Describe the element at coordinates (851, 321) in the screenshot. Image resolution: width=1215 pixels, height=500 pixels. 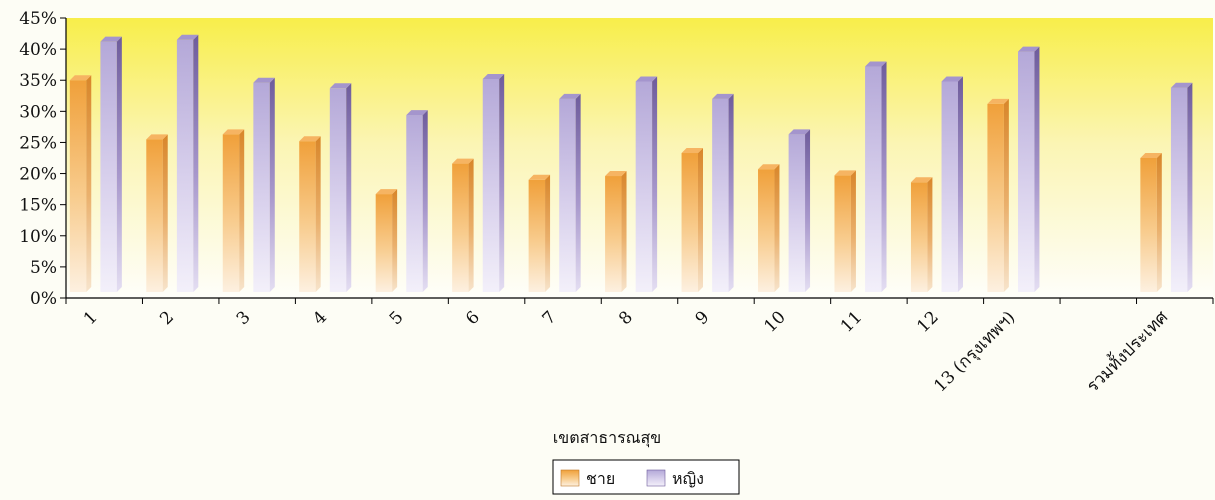
I see `x-tick-label: 11` at that location.